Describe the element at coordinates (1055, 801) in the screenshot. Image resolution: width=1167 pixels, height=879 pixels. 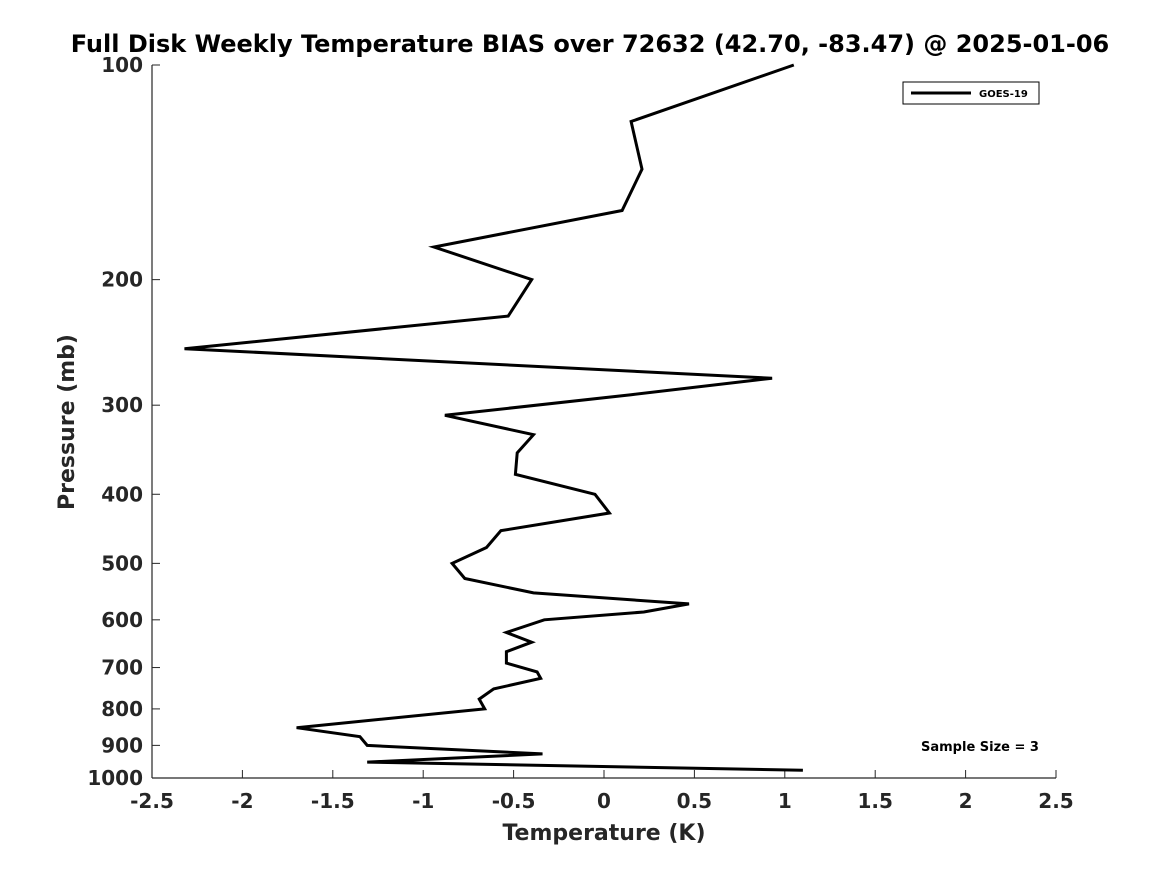
I see `x-tick-label: 2.5` at that location.